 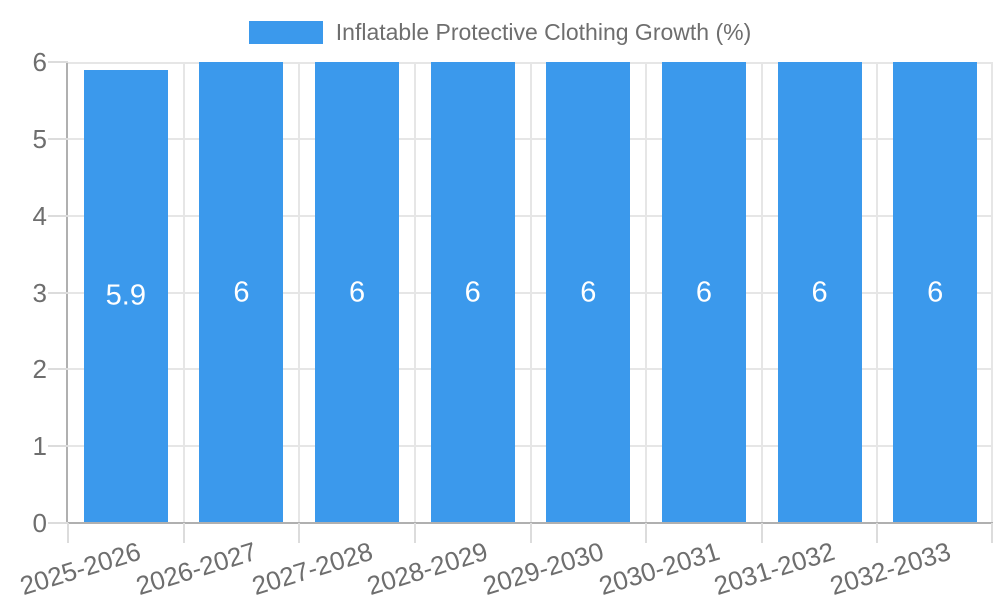 I want to click on y-axis-tick-label: 5, so click(x=39, y=138).